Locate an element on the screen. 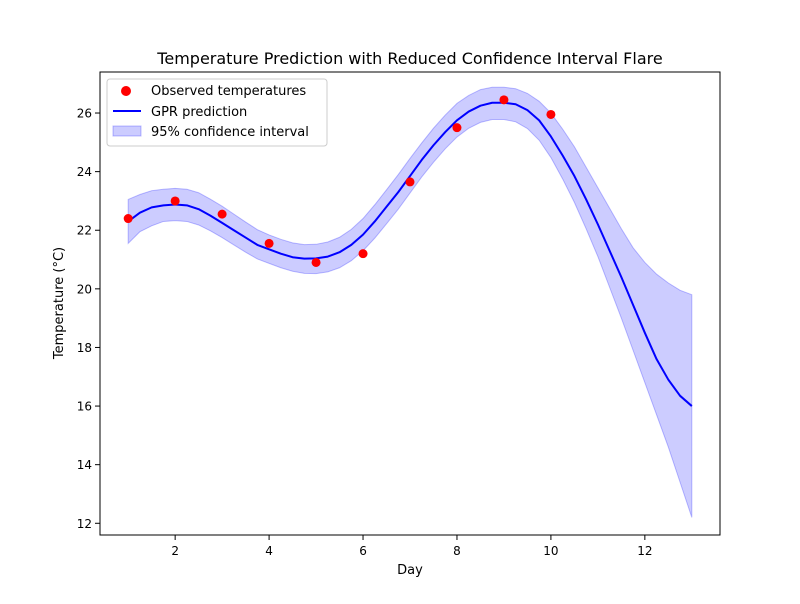 This screenshot has height=604, width=800. y-tick-label: 24 is located at coordinates (84, 172).